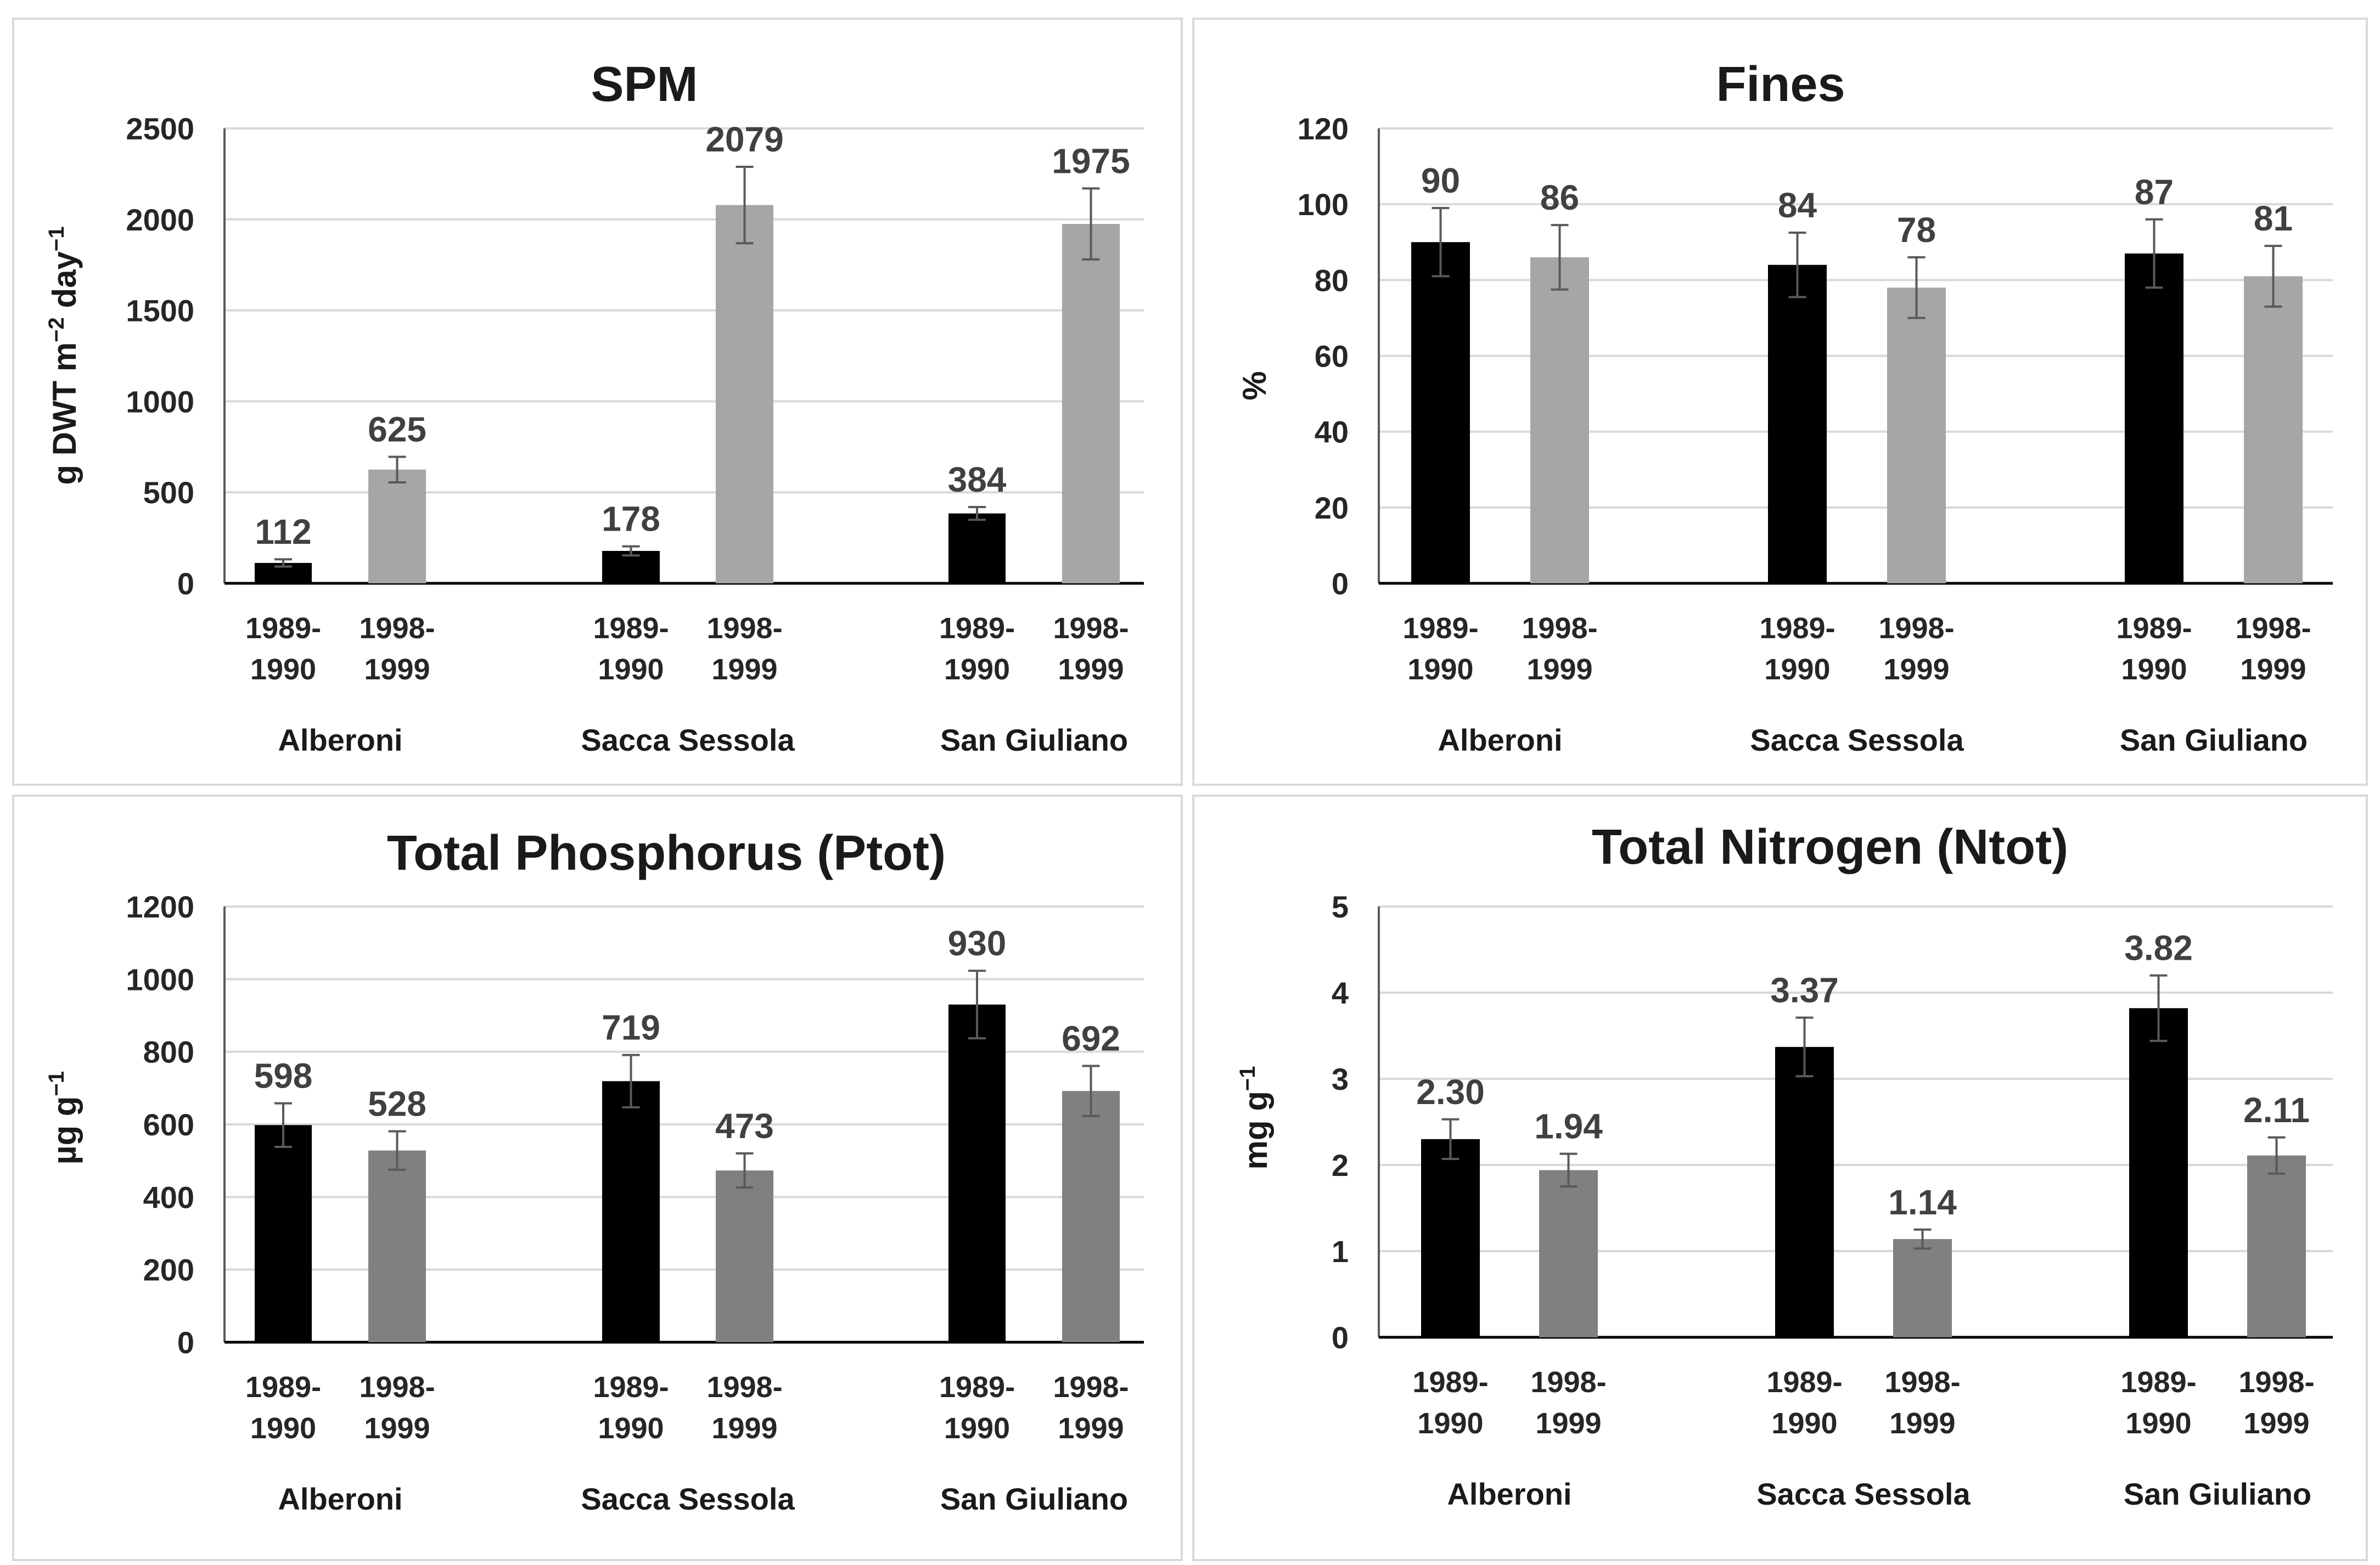  Describe the element at coordinates (168, 1270) in the screenshot. I see `y-tick-label: 200` at that location.